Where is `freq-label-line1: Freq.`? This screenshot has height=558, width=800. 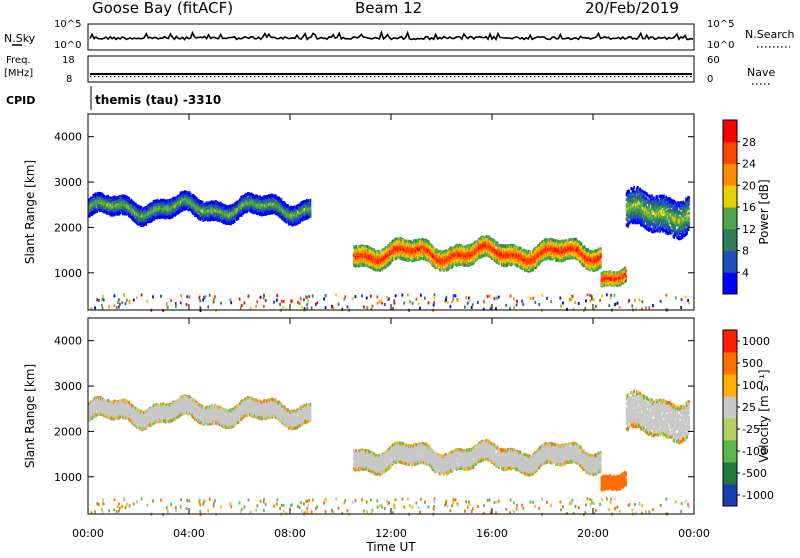 freq-label-line1: Freq. is located at coordinates (18, 60).